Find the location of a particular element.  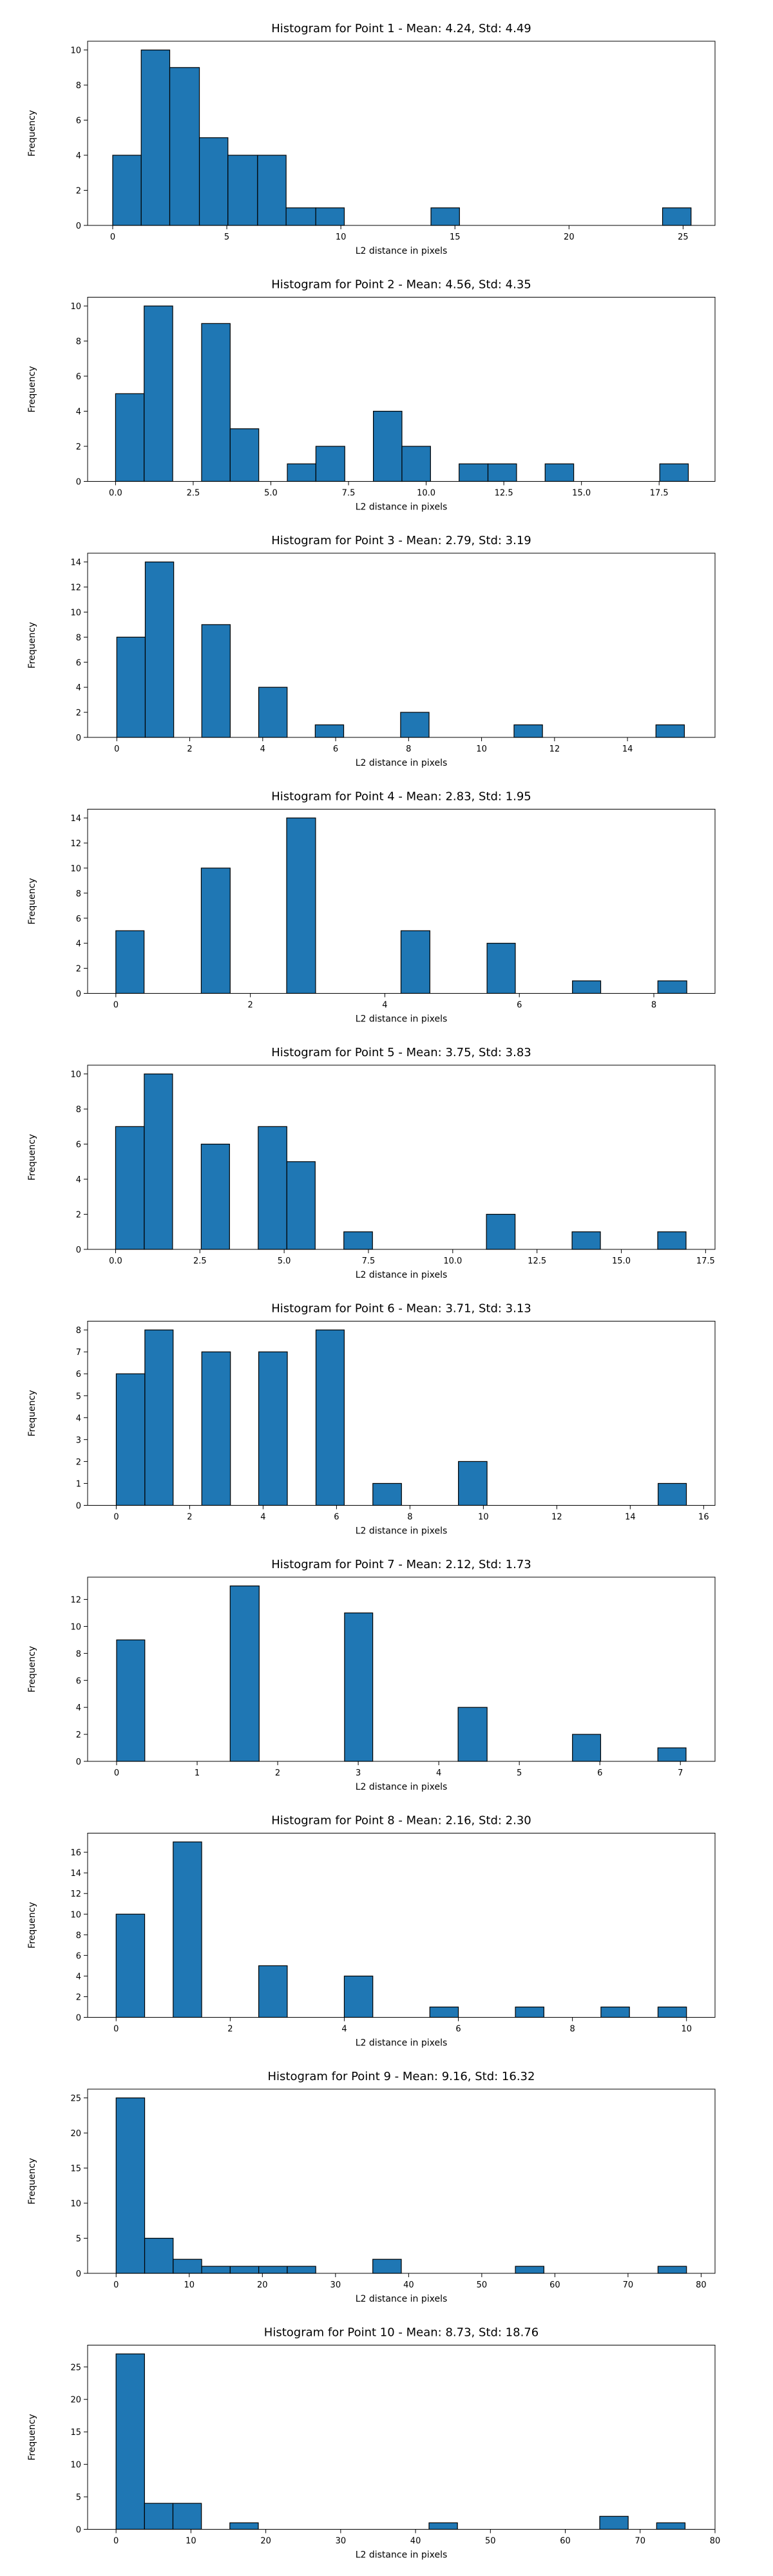

x-tick-label: 60 is located at coordinates (554, 2285).